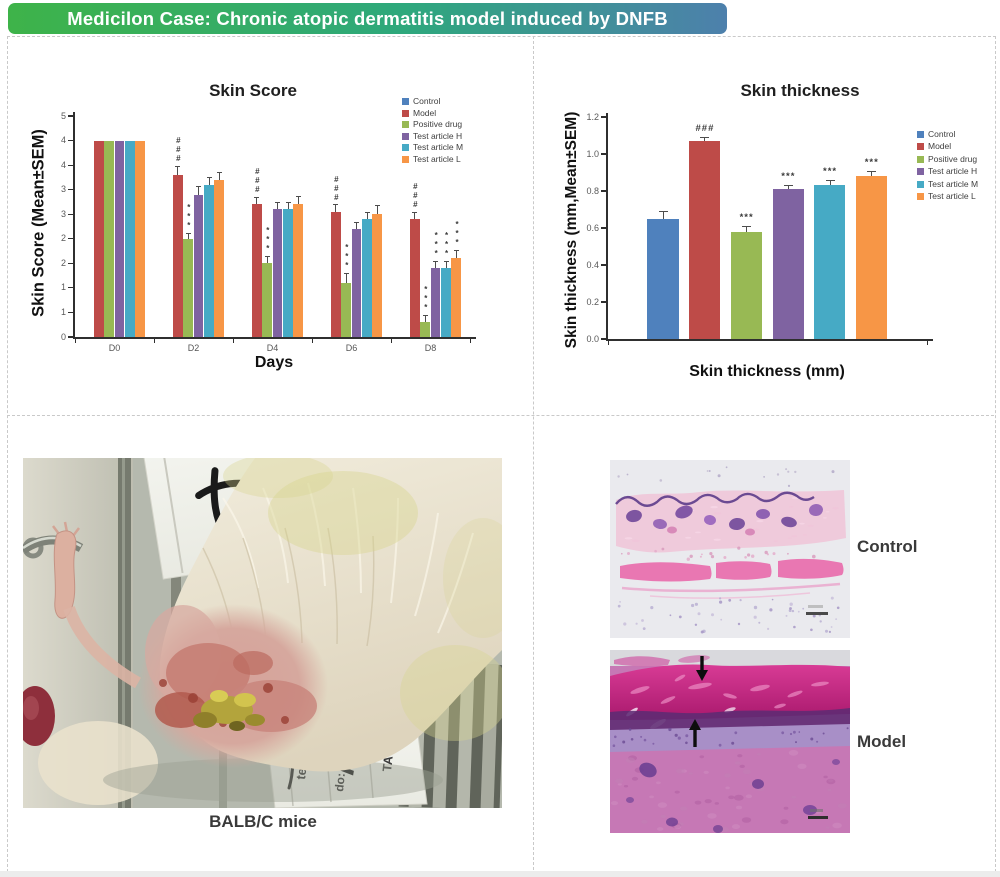  I want to click on significance-marker: ###, so click(178, 150).